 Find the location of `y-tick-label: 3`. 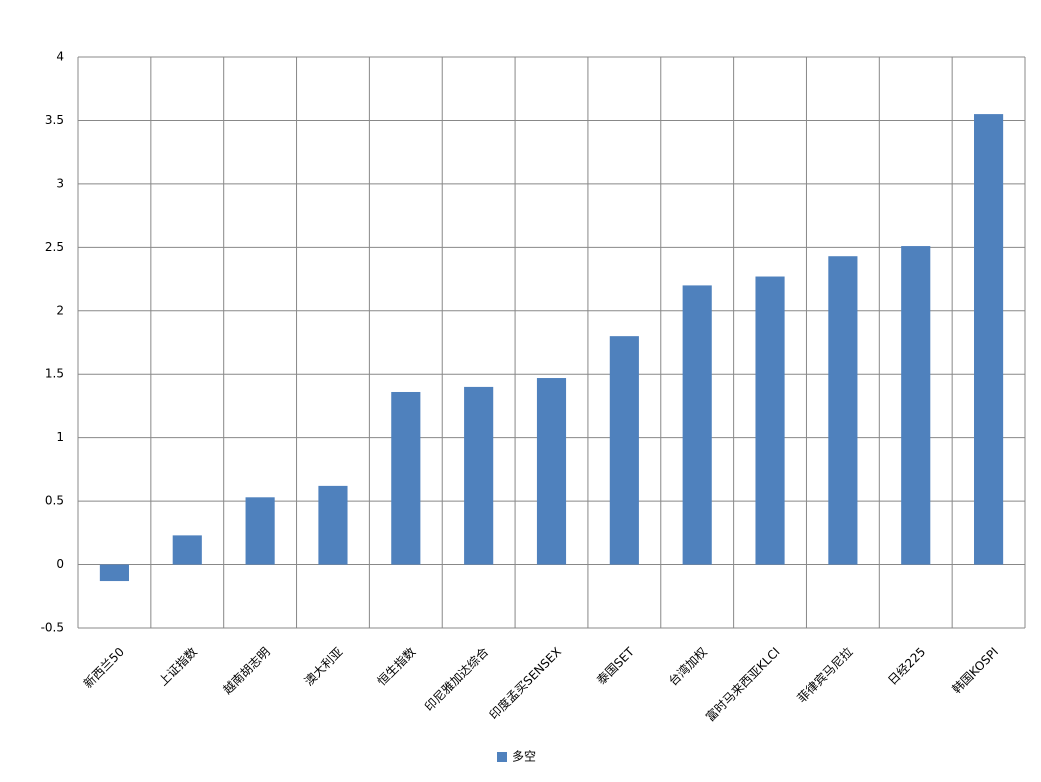

y-tick-label: 3 is located at coordinates (60, 183).